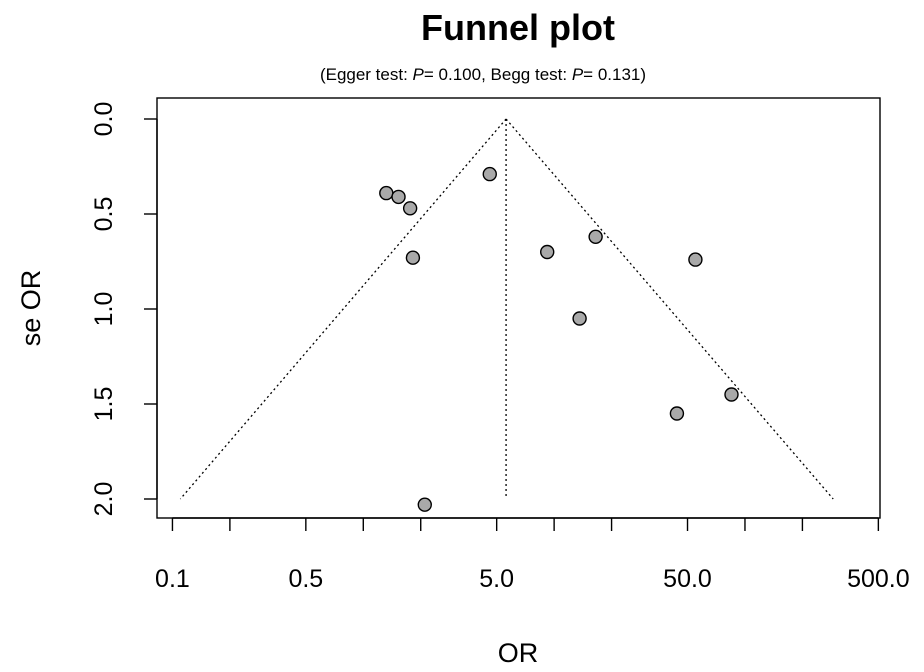  I want to click on y-tick-label: 0.0, so click(104, 119).